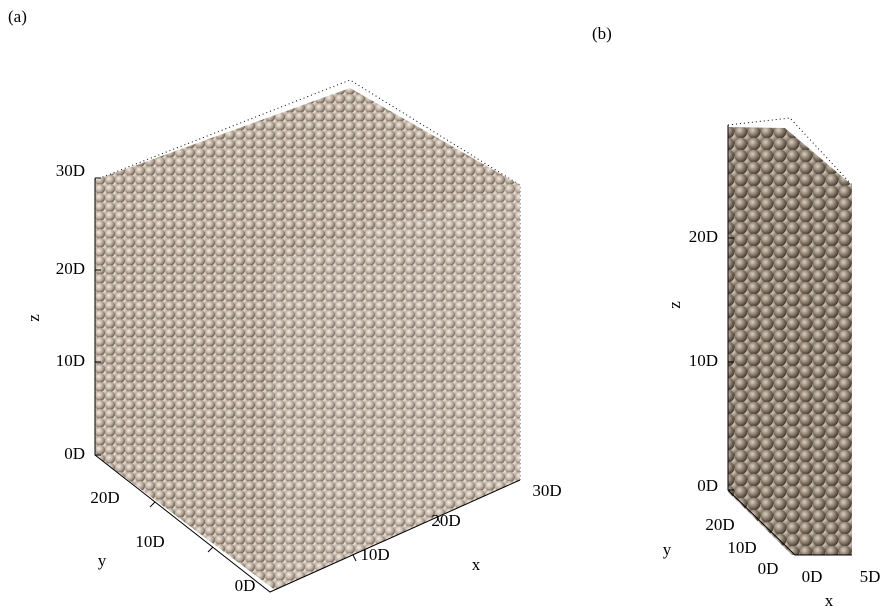 The image size is (883, 612). I want to click on x-tick-label: 0D, so click(812, 576).